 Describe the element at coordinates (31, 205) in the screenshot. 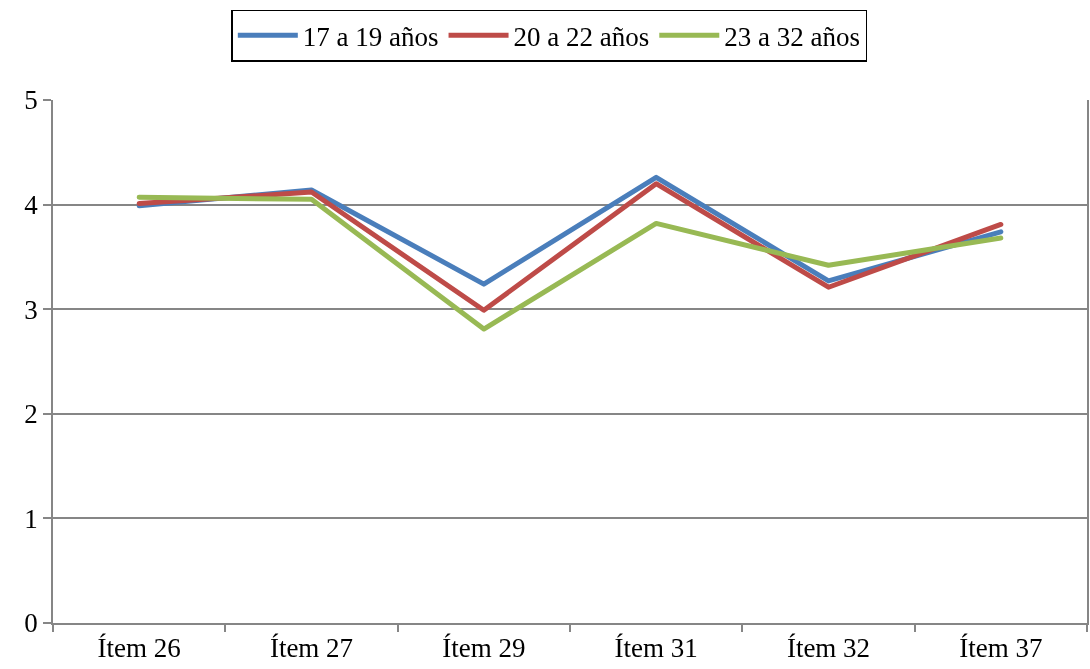

I see `y-tick-label: 4` at that location.